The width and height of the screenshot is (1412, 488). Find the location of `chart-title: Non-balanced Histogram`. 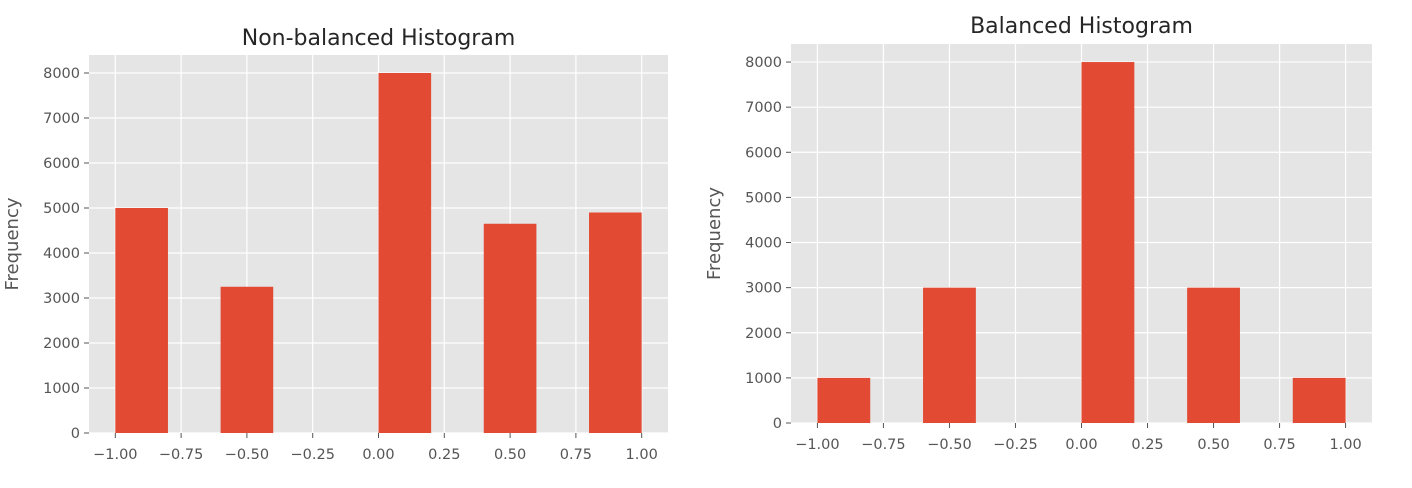

chart-title: Non-balanced Histogram is located at coordinates (379, 38).